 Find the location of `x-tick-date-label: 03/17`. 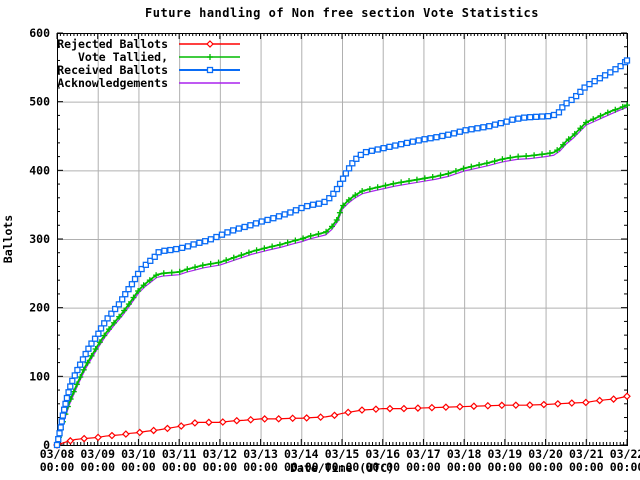

x-tick-date-label: 03/17 is located at coordinates (423, 454).